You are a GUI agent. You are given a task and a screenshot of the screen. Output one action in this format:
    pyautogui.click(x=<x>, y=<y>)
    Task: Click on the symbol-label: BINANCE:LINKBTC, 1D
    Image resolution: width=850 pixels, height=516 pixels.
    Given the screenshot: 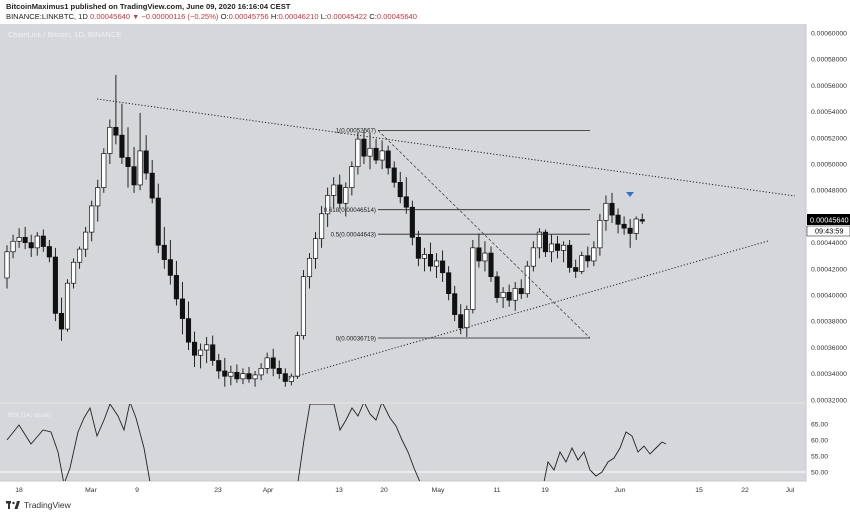 What is the action you would take?
    pyautogui.click(x=47, y=16)
    